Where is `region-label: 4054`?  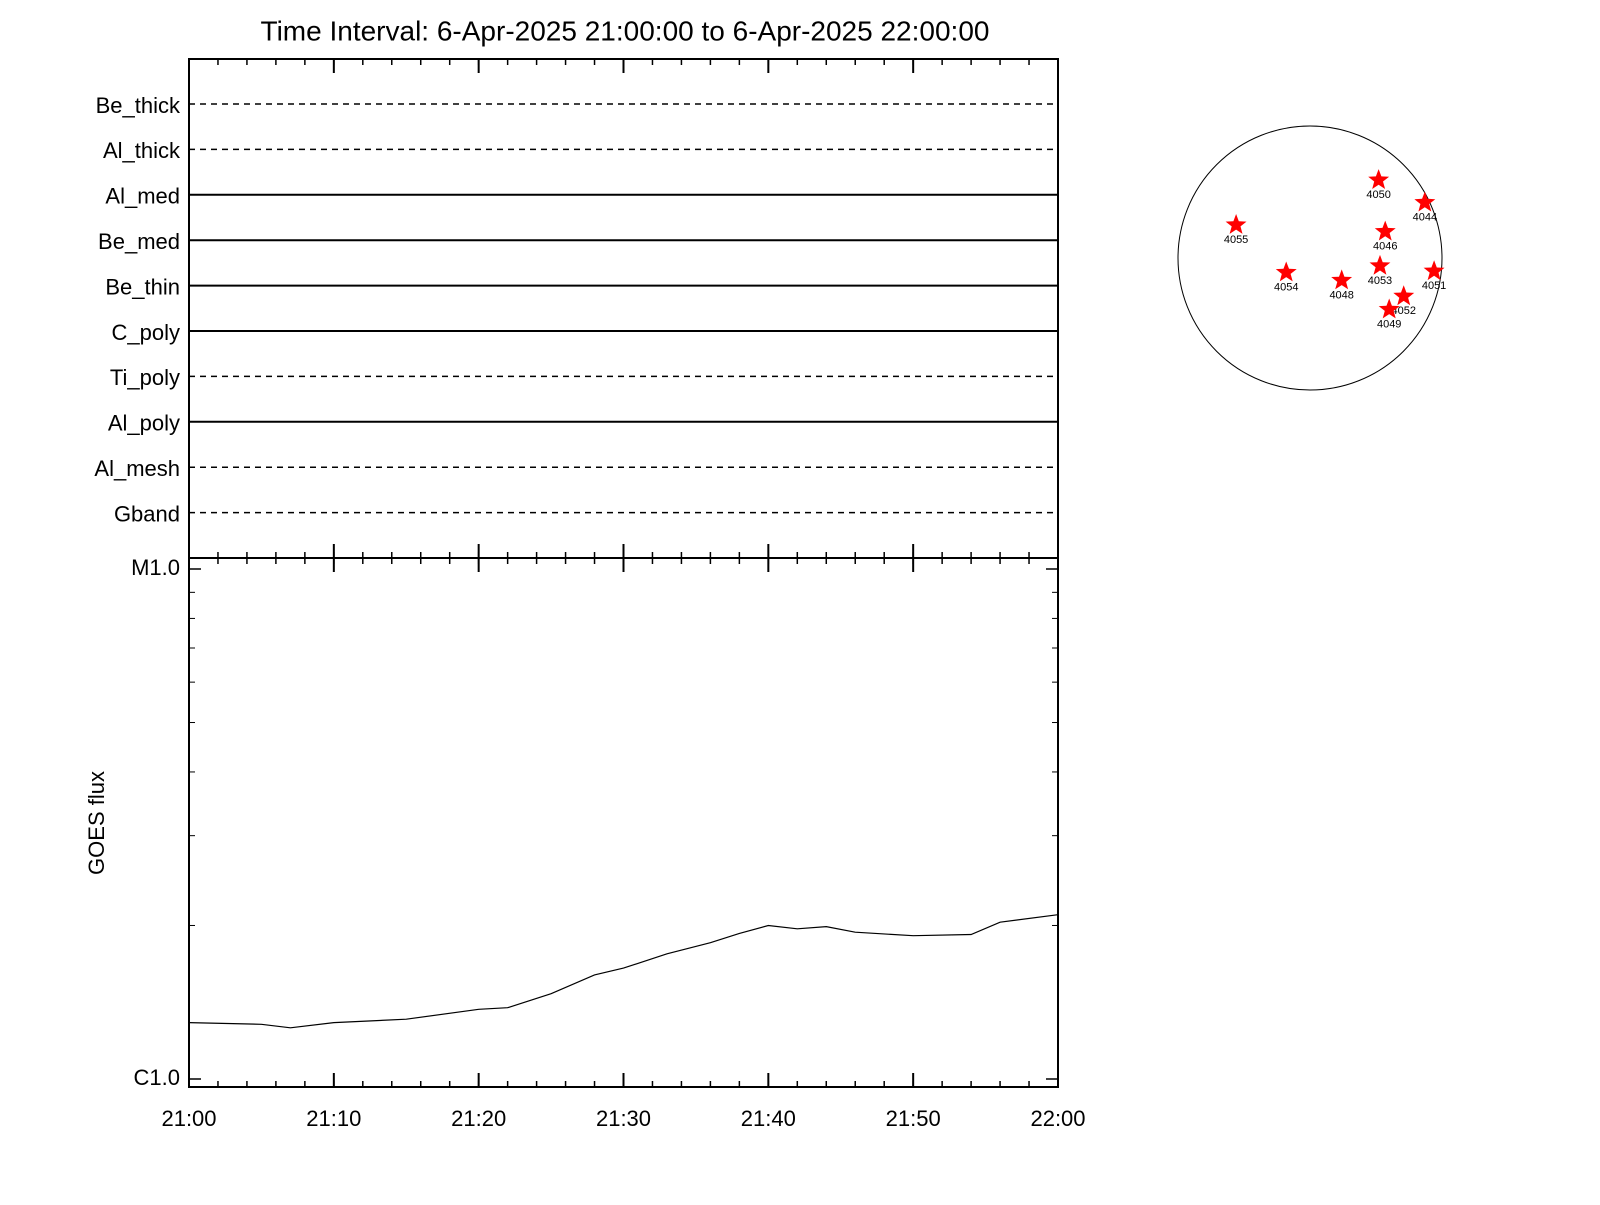
region-label: 4054 is located at coordinates (1286, 287).